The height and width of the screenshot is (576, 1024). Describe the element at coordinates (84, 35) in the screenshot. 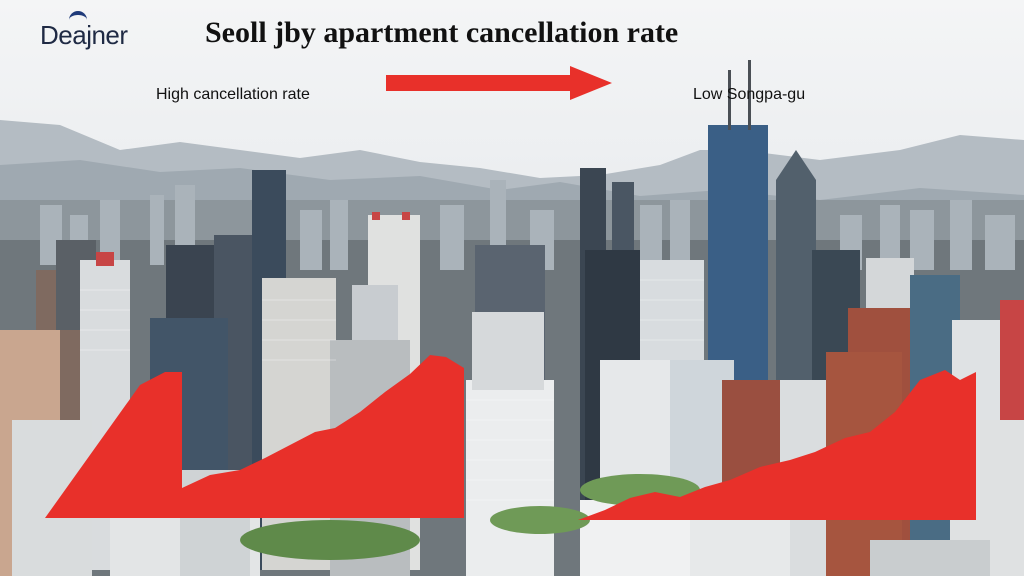

I see `brand-logo: Deajner` at that location.